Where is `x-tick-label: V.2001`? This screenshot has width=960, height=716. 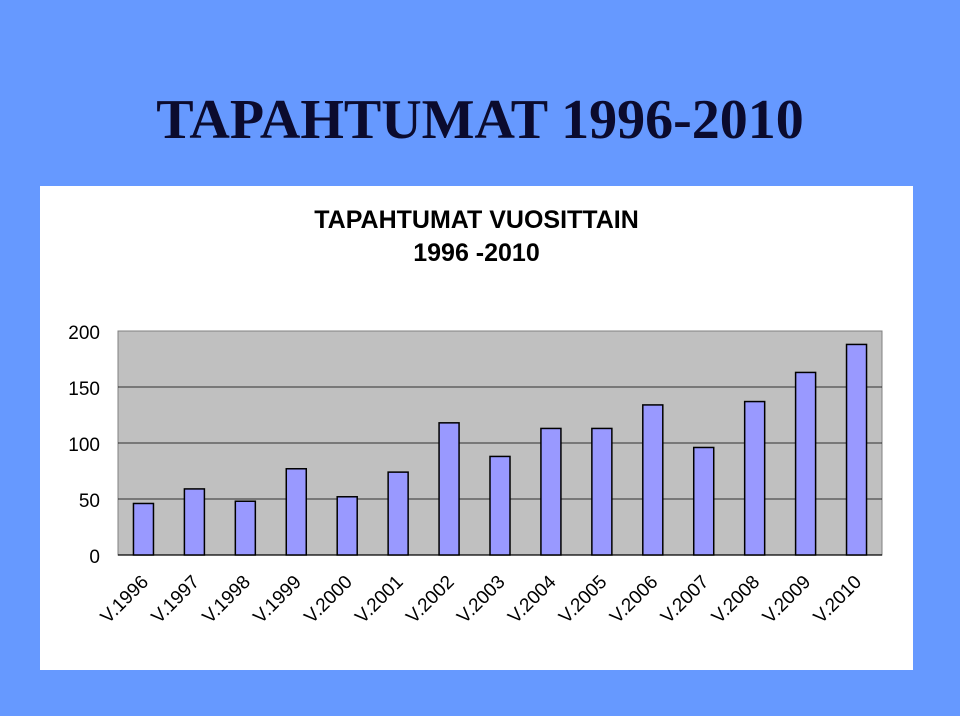 x-tick-label: V.2001 is located at coordinates (379, 600).